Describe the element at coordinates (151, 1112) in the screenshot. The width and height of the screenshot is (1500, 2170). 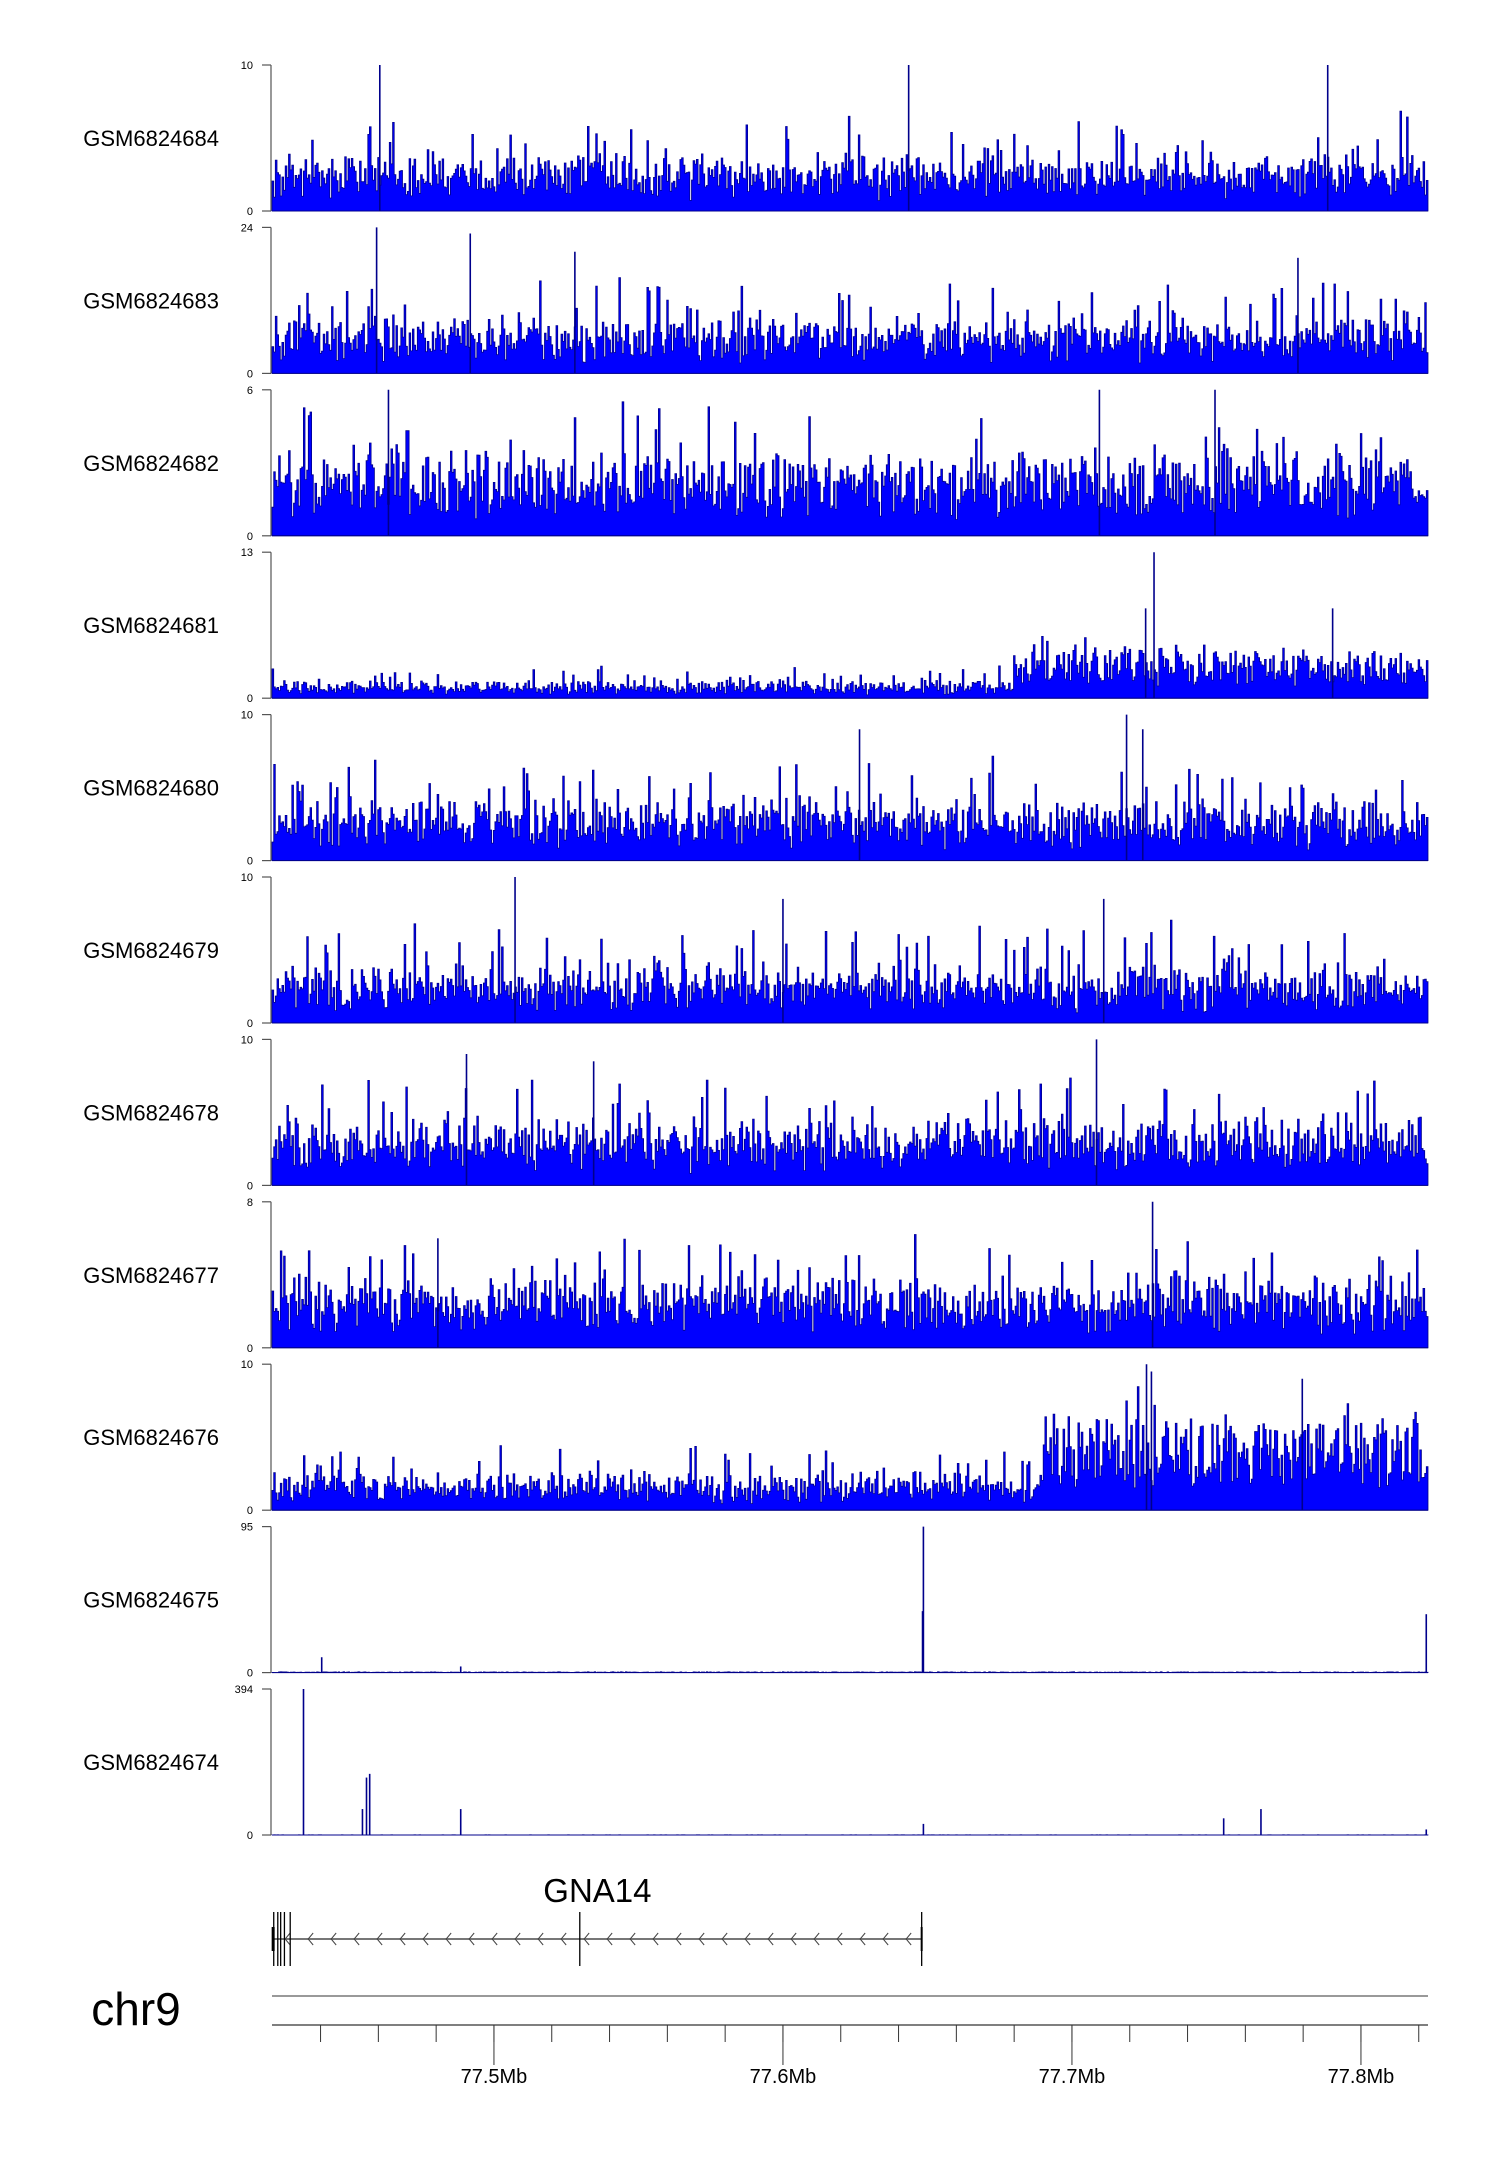
I see `track-label: GSM6824678` at that location.